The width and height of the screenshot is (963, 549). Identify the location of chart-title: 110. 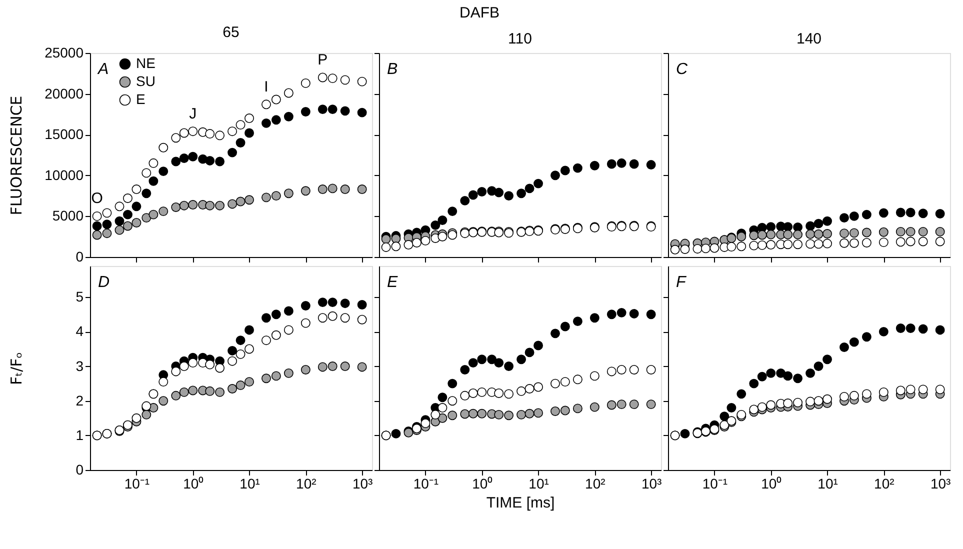
(520, 39).